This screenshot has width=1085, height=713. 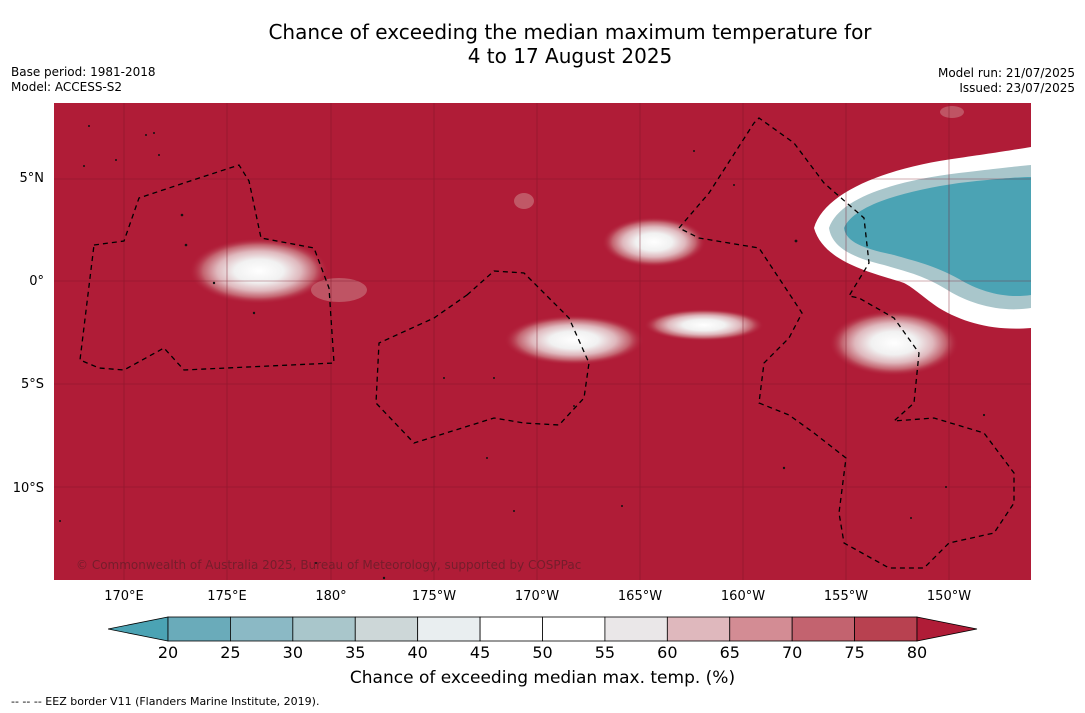 I want to click on colorbar-cells, so click(x=542, y=629).